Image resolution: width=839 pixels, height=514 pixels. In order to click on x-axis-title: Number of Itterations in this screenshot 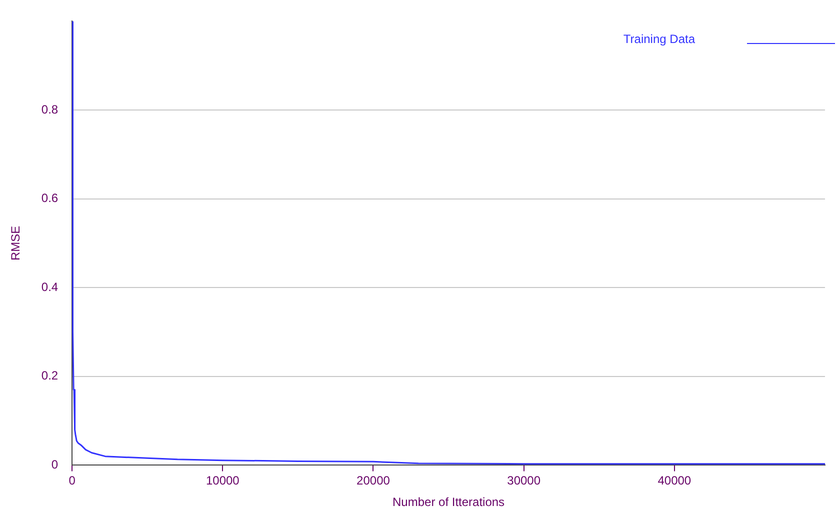, I will do `click(448, 502)`.